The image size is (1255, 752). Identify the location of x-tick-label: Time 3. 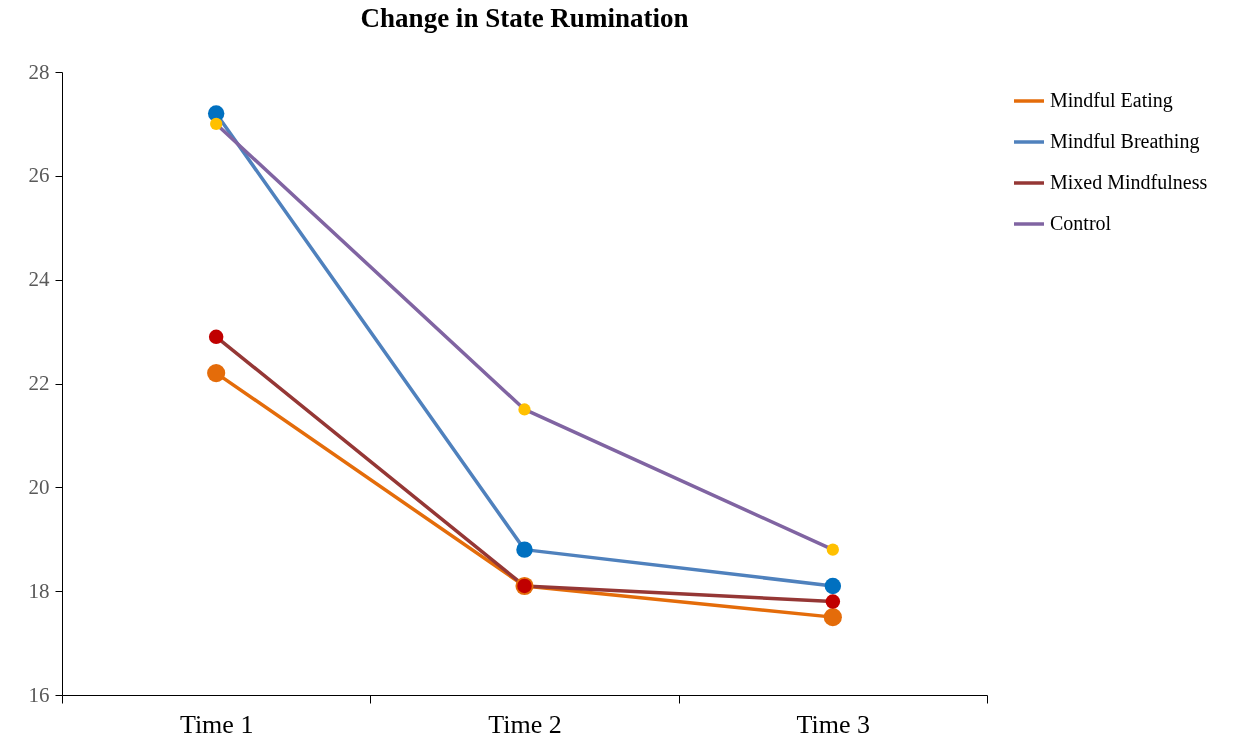
(833, 724).